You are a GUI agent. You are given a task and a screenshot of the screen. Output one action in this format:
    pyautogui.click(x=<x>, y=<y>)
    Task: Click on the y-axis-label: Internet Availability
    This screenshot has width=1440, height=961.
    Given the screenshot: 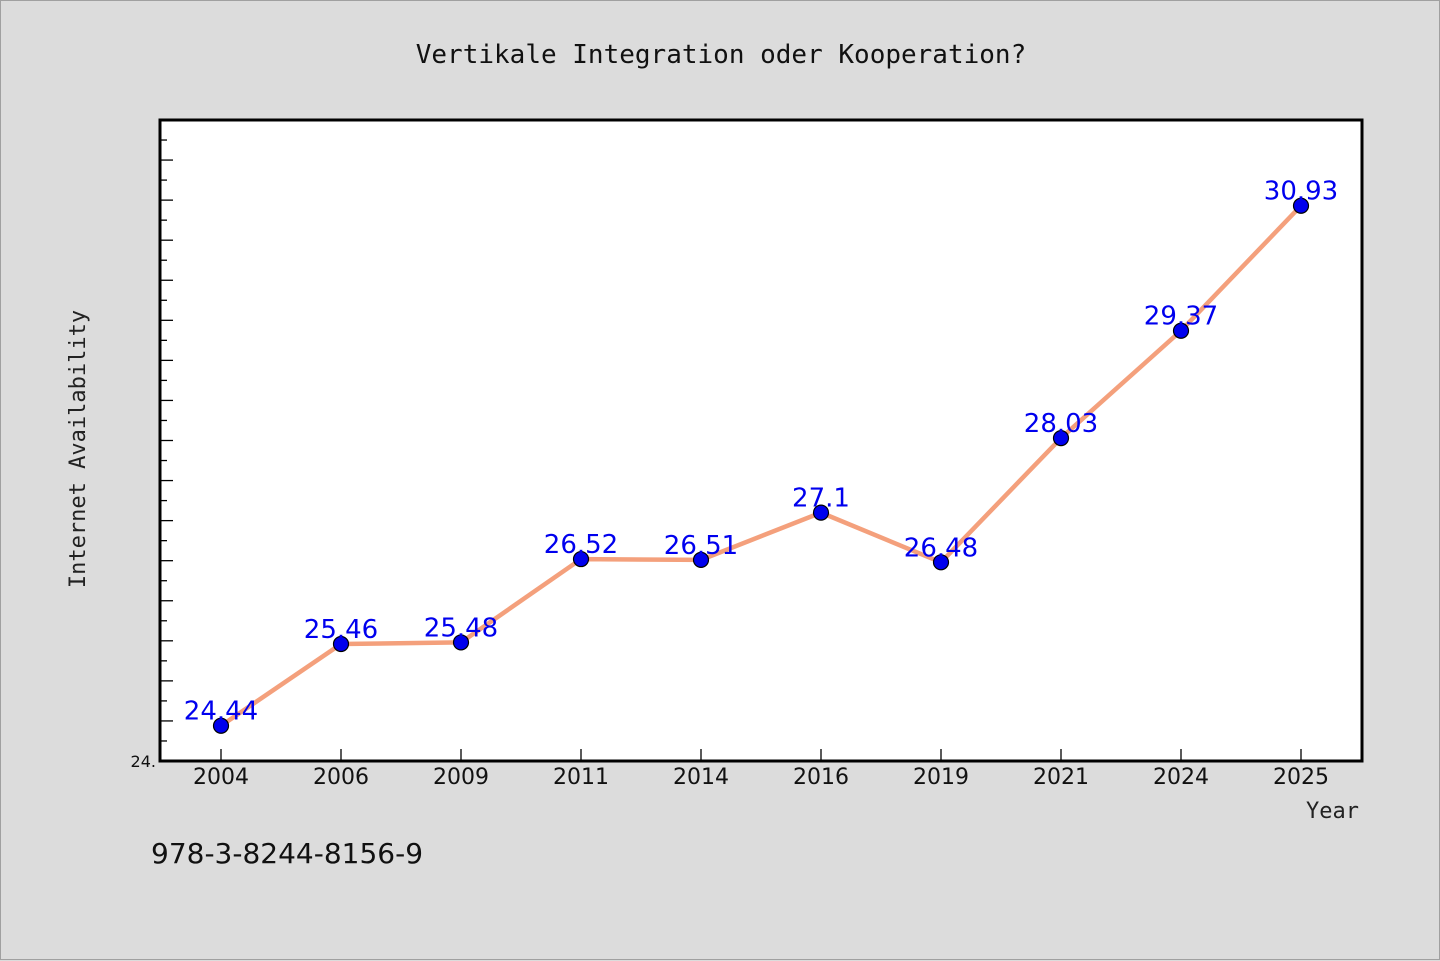 What is the action you would take?
    pyautogui.click(x=78, y=449)
    